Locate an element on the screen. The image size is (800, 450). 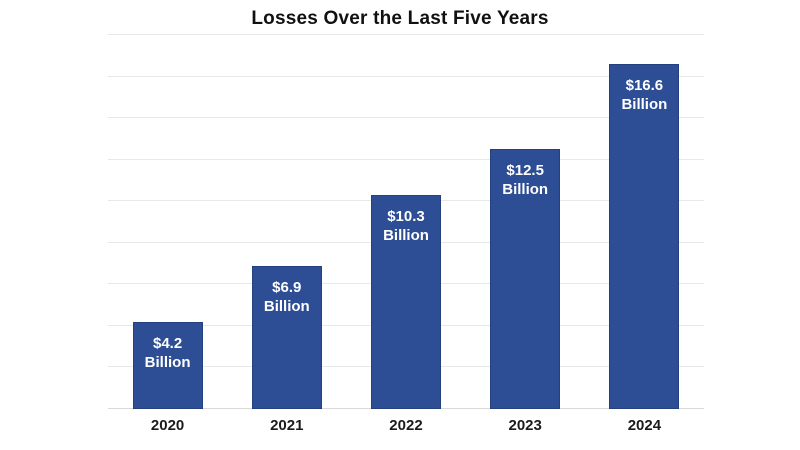
bar-value-label-line: $4.2 is located at coordinates (167, 343).